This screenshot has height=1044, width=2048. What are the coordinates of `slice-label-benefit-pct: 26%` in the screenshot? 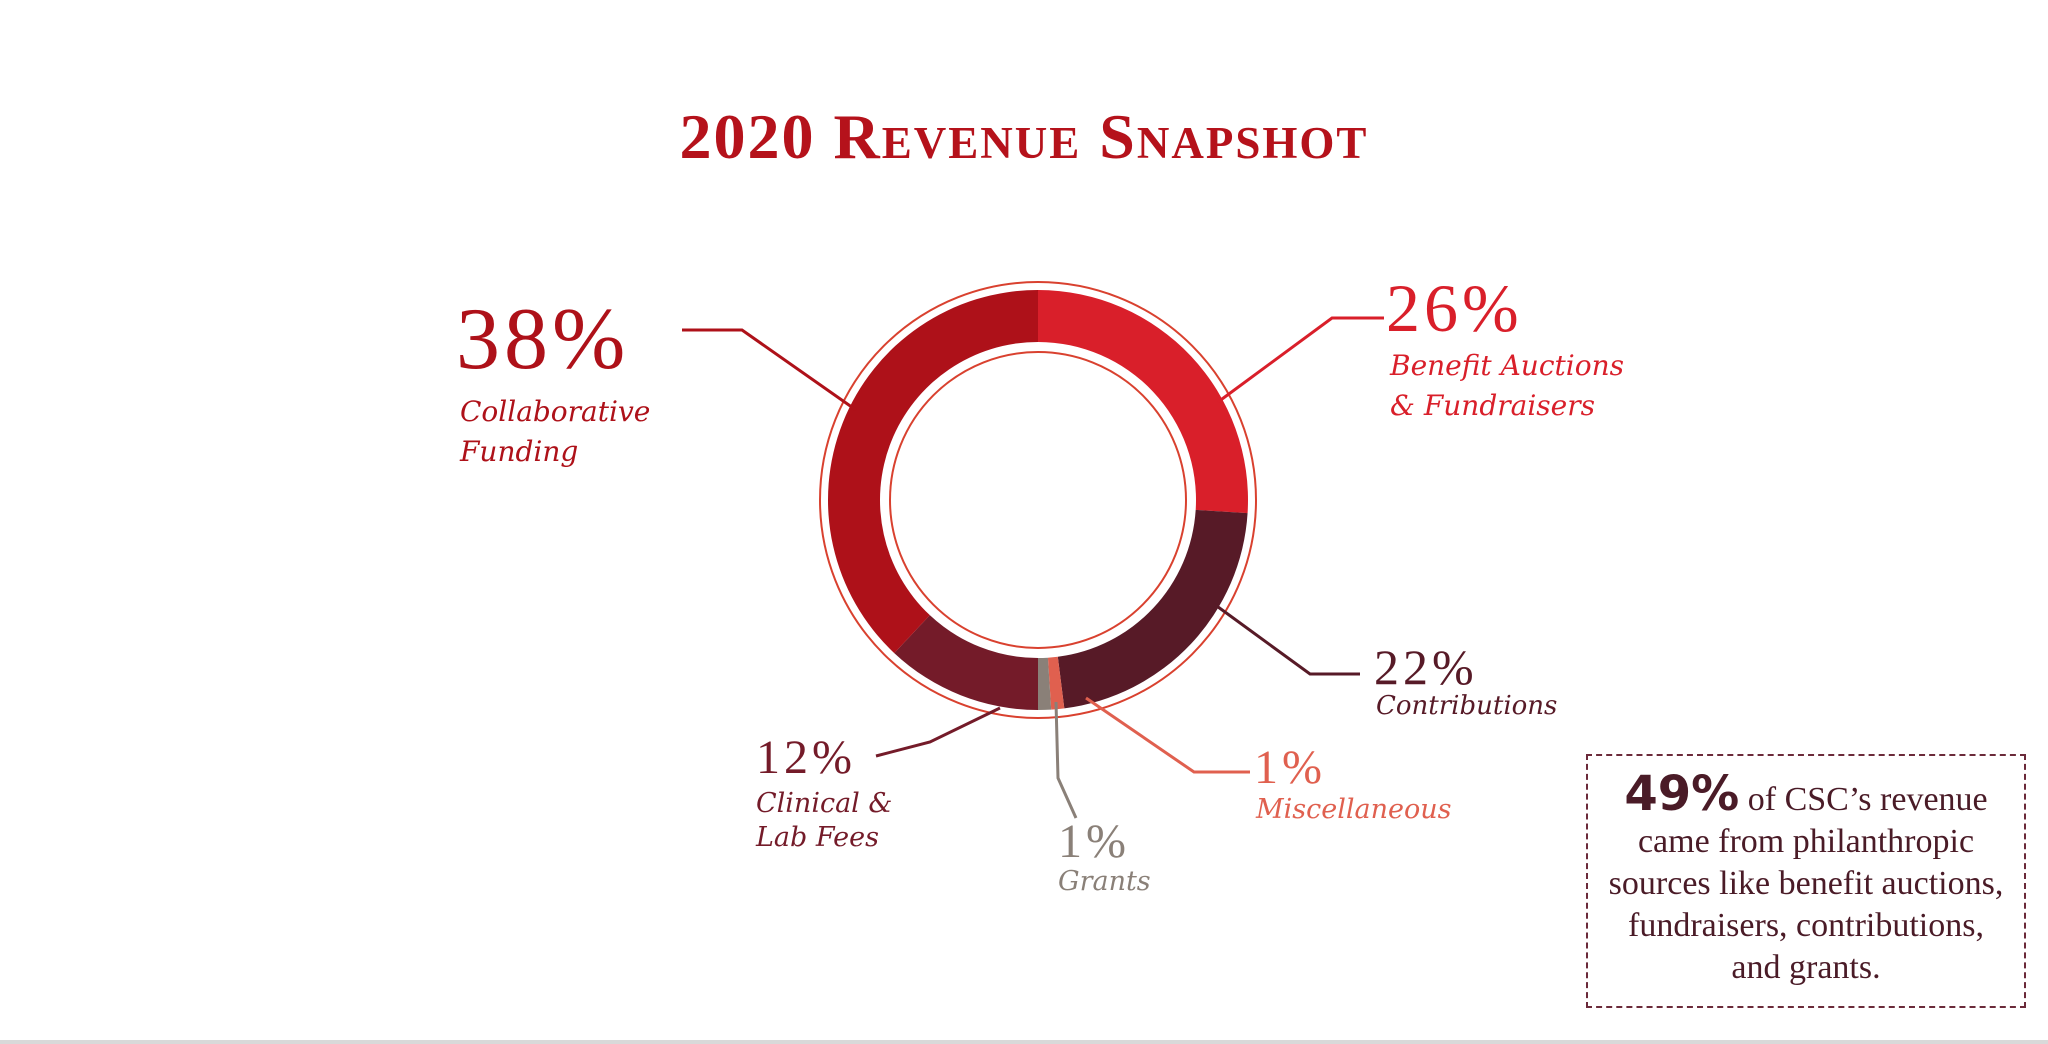 It's located at (1454, 308).